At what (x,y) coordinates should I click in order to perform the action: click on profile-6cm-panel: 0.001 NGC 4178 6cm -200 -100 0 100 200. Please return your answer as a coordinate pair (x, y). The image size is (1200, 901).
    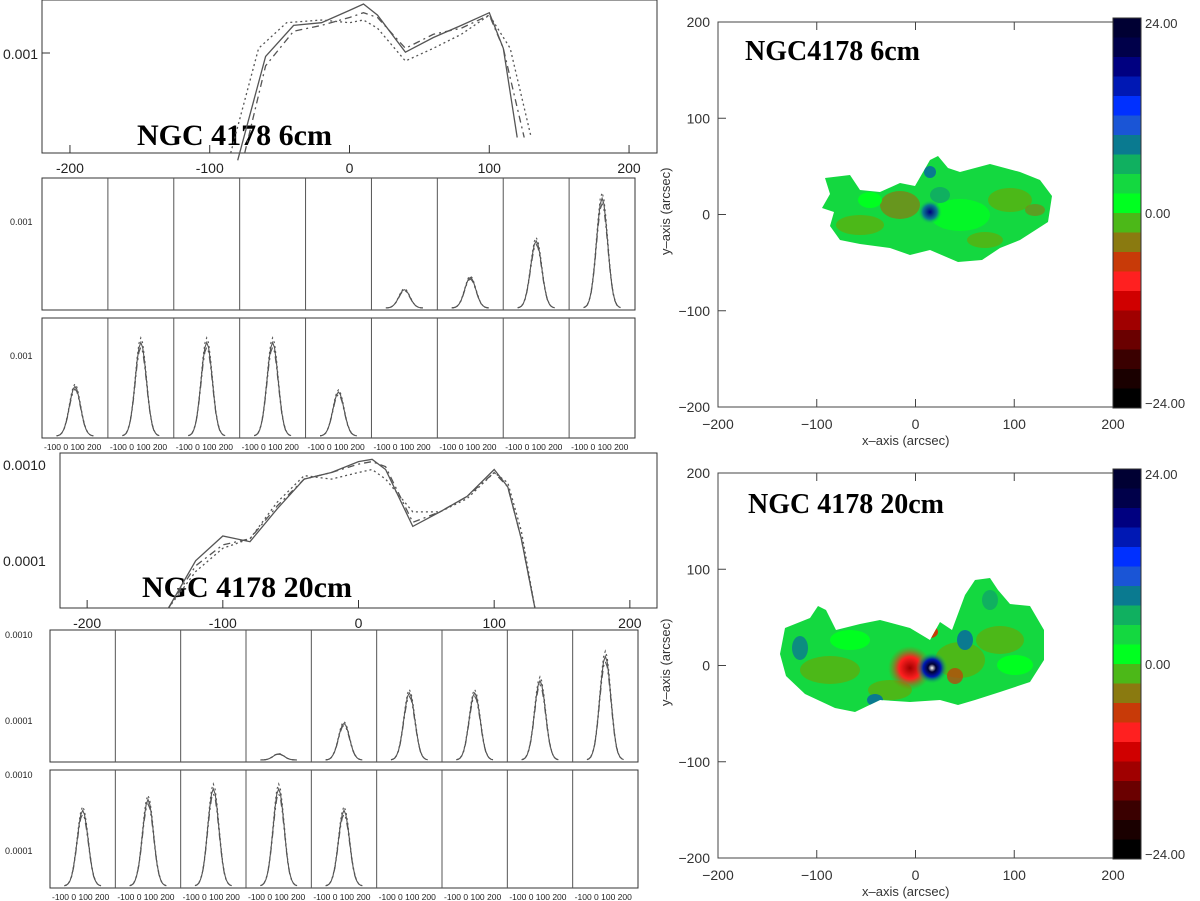
    Looking at the image, I should click on (330, 88).